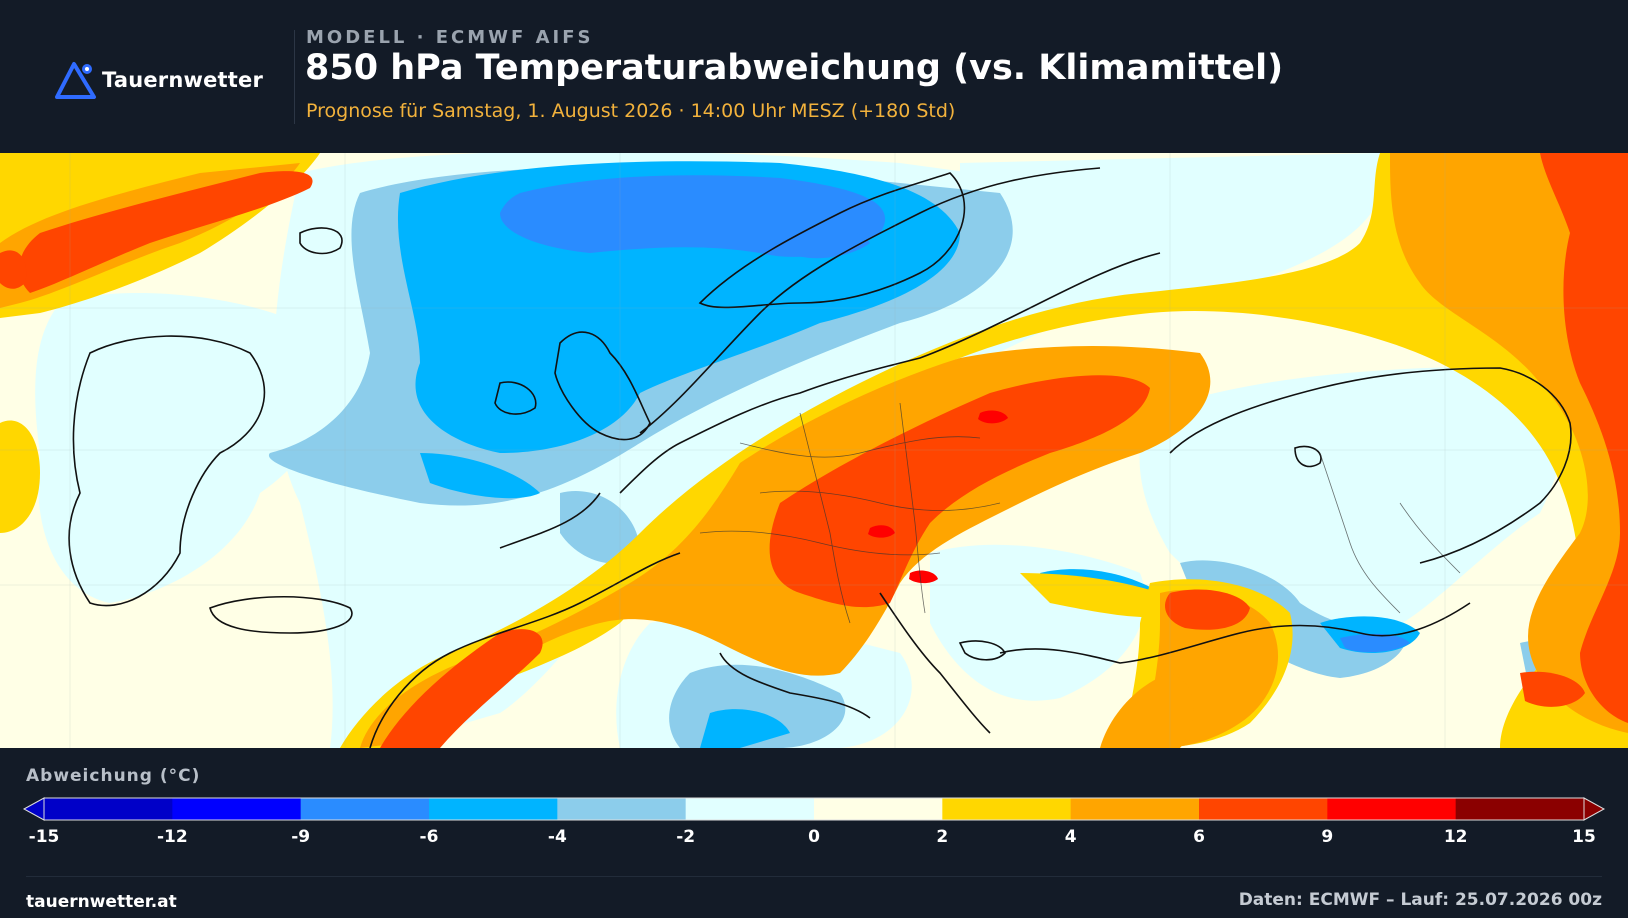  What do you see at coordinates (1327, 837) in the screenshot?
I see `colorbar-tick-label: 9` at bounding box center [1327, 837].